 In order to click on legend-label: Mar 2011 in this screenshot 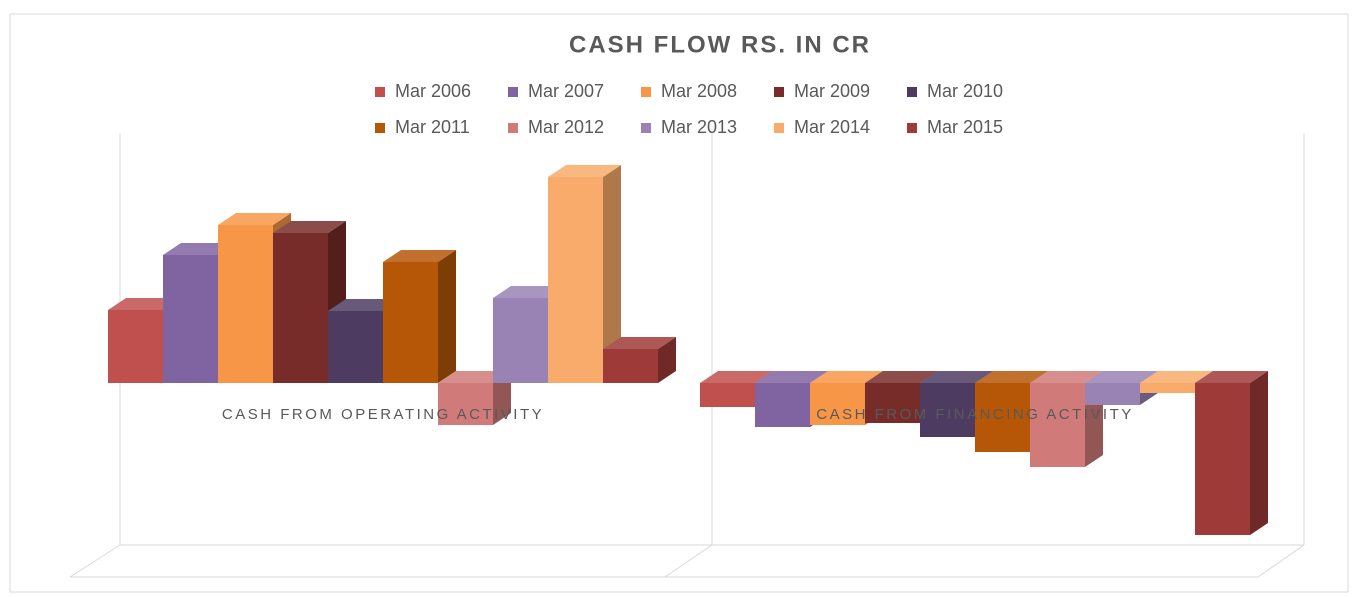, I will do `click(432, 127)`.